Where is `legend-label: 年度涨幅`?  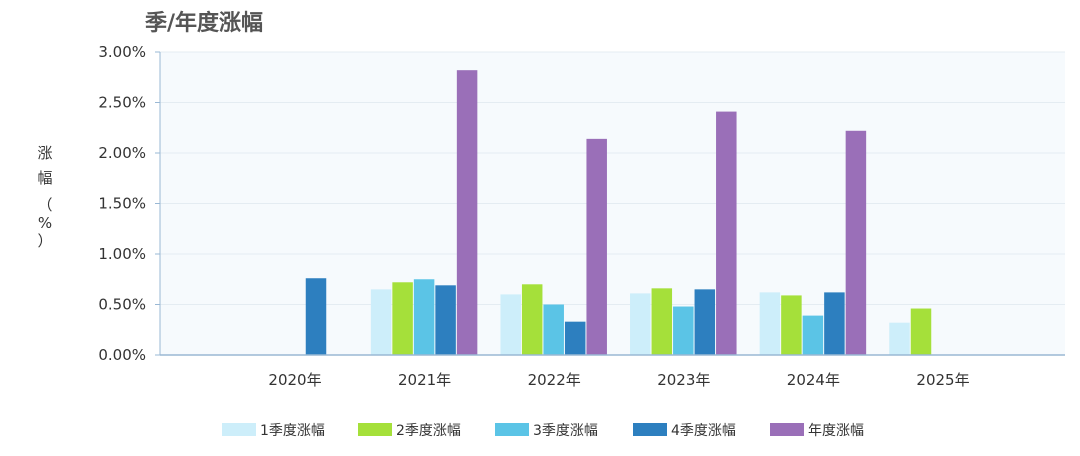 legend-label: 年度涨幅 is located at coordinates (836, 431).